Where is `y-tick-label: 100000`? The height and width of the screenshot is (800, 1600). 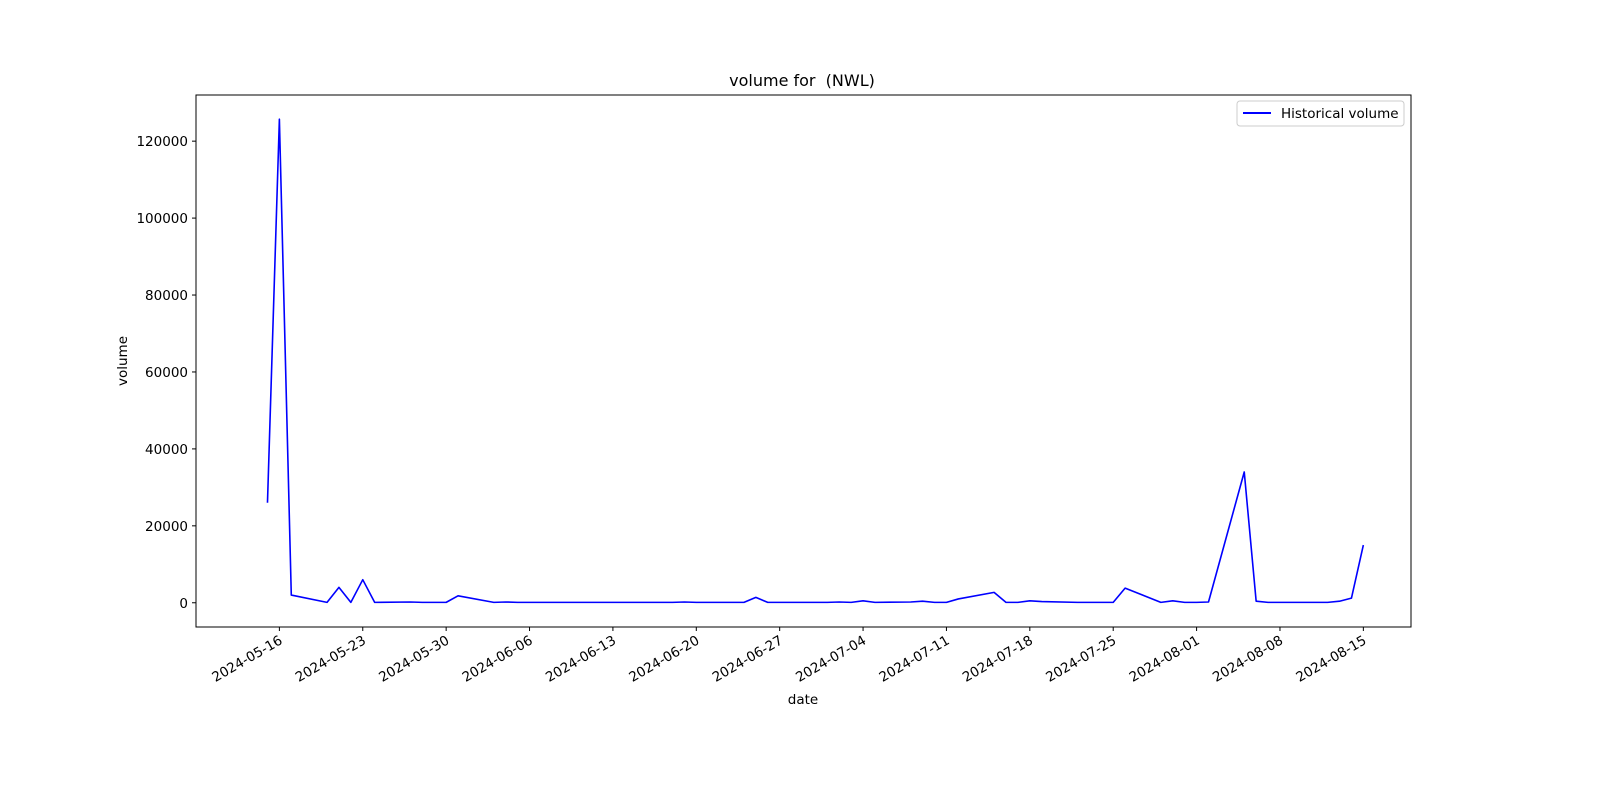
y-tick-label: 100000 is located at coordinates (162, 219).